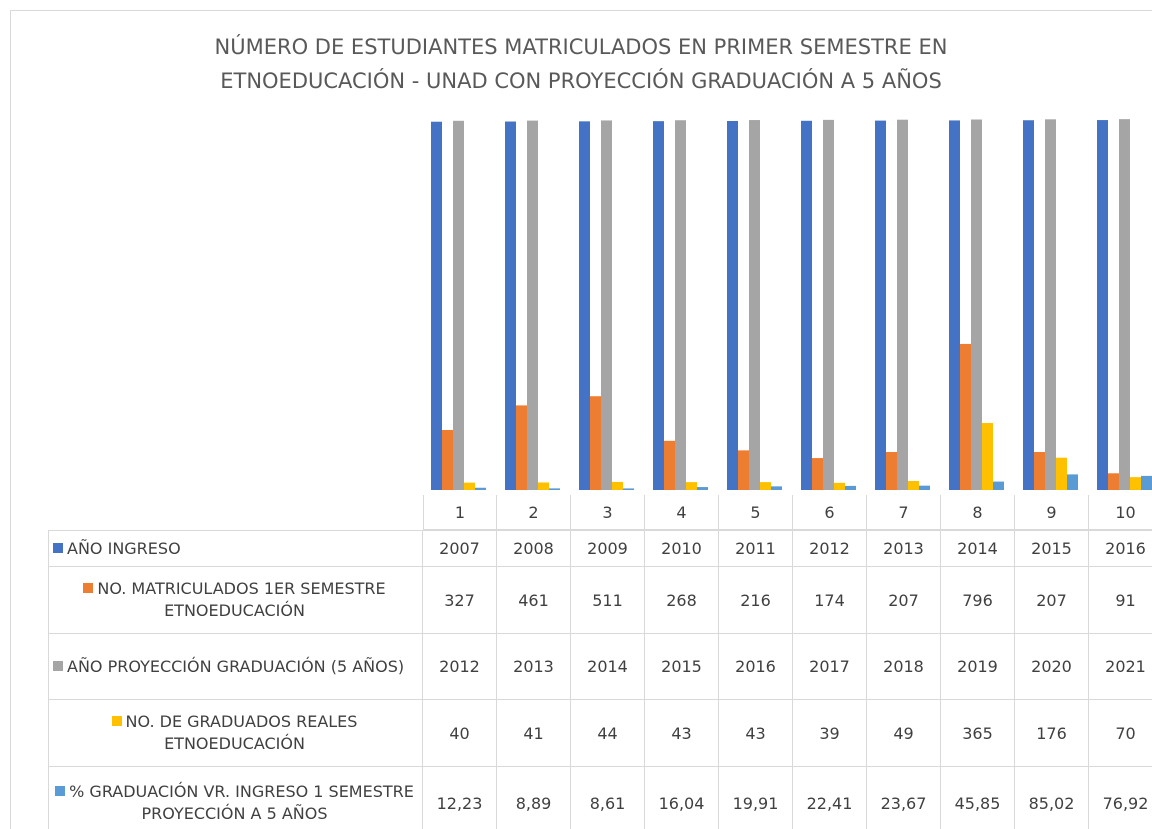  I want to click on legend-entry: AÑO INGRESO, so click(235, 548).